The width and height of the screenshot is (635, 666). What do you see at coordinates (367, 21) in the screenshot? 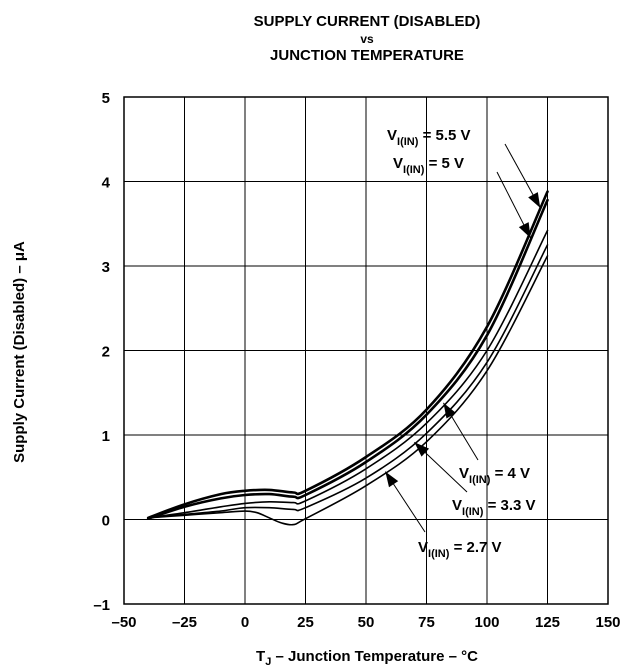
I see `title-line-1: SUPPLY CURRENT (DISABLED)` at bounding box center [367, 21].